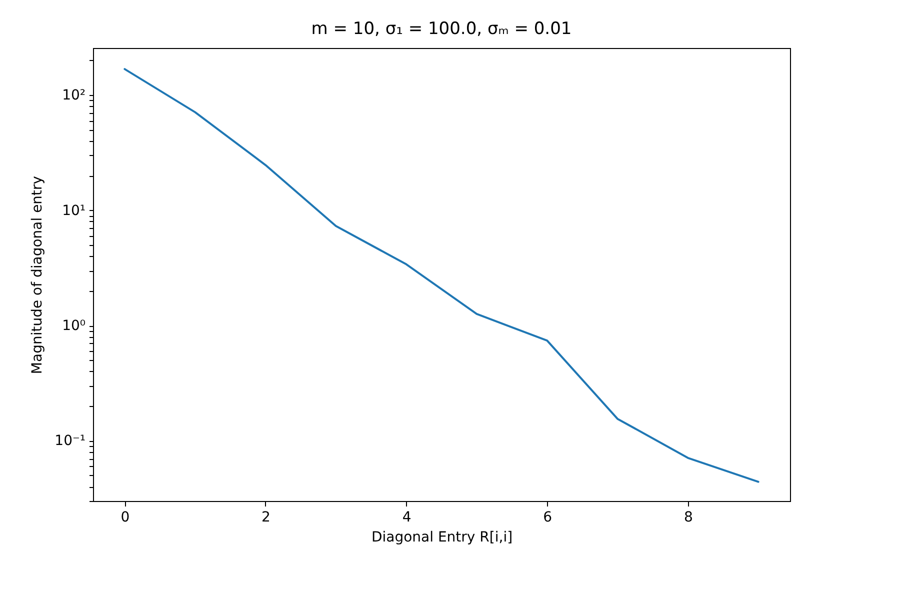 The height and width of the screenshot is (600, 900). What do you see at coordinates (441, 29) in the screenshot?
I see `chart-title: m = 10, σ₁ = 100.0, σₘ = 0.01` at bounding box center [441, 29].